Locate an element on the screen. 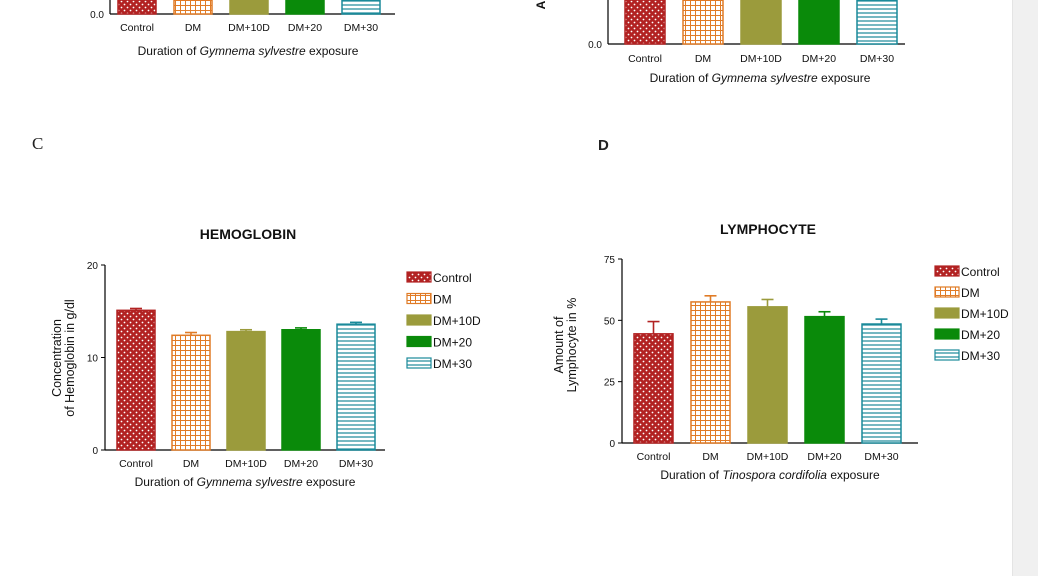 The height and width of the screenshot is (576, 1038). y-axis-label: of Hemoglobin in g/dl is located at coordinates (70, 357).